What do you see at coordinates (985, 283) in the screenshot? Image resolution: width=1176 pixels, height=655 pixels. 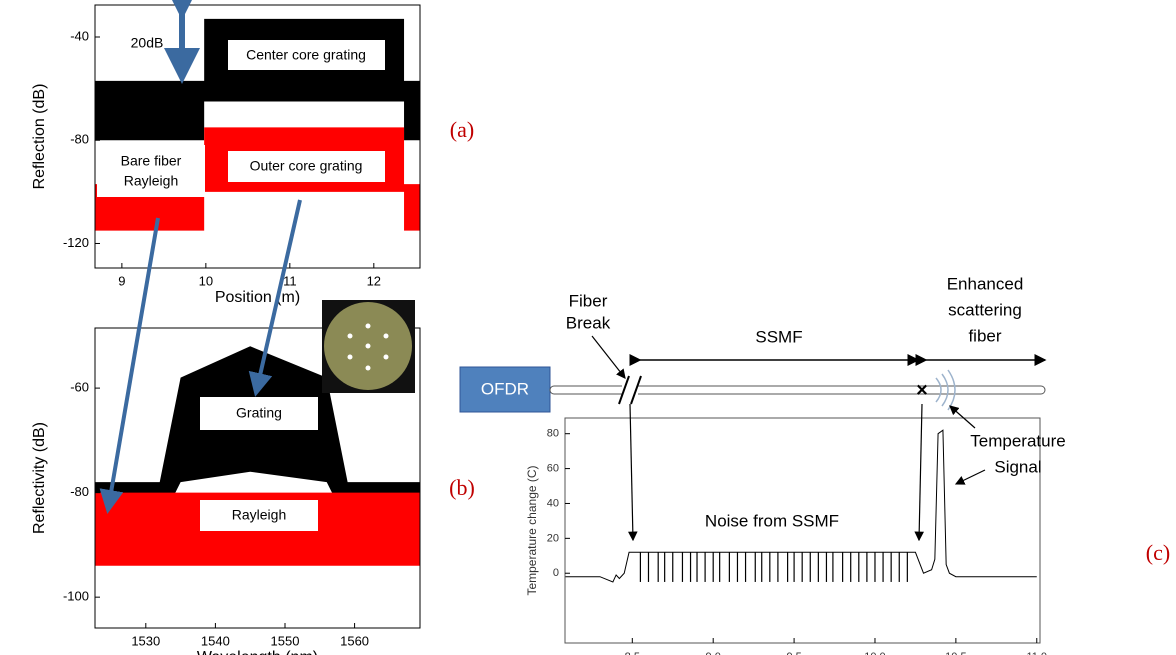 I see `diagram-label: Enhanced` at bounding box center [985, 283].